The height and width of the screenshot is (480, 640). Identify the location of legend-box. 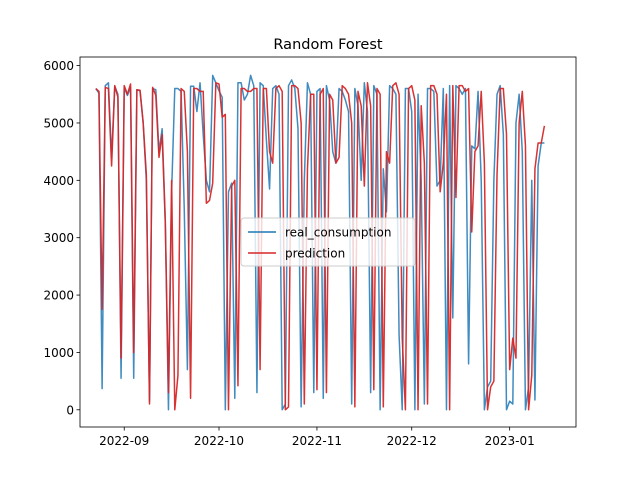
(328, 242).